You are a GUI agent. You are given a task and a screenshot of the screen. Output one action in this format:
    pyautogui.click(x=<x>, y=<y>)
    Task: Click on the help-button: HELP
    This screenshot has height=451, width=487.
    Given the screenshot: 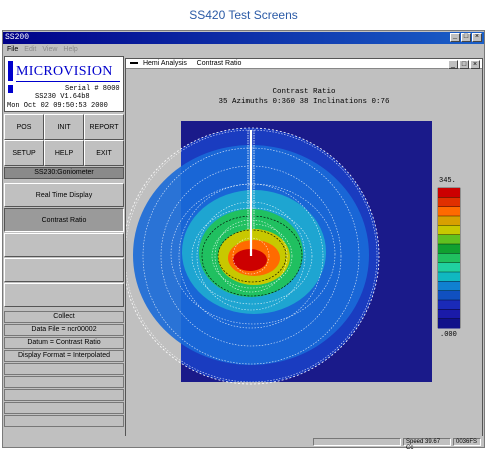 What is the action you would take?
    pyautogui.click(x=64, y=153)
    